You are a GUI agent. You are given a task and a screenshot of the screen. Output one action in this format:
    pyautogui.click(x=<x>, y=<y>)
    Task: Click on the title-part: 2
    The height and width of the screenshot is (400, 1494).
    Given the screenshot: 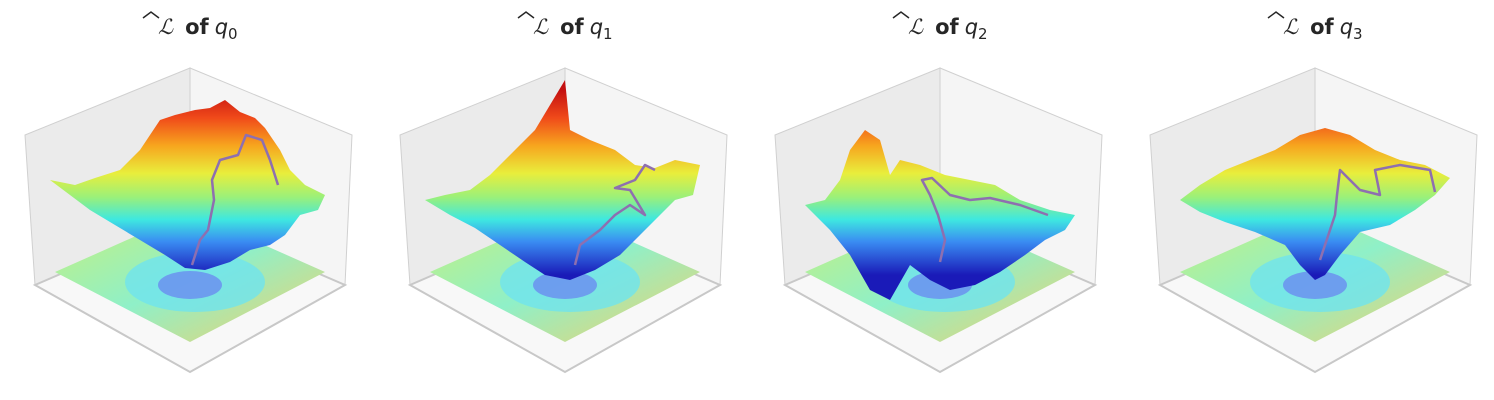 What is the action you would take?
    pyautogui.click(x=983, y=34)
    